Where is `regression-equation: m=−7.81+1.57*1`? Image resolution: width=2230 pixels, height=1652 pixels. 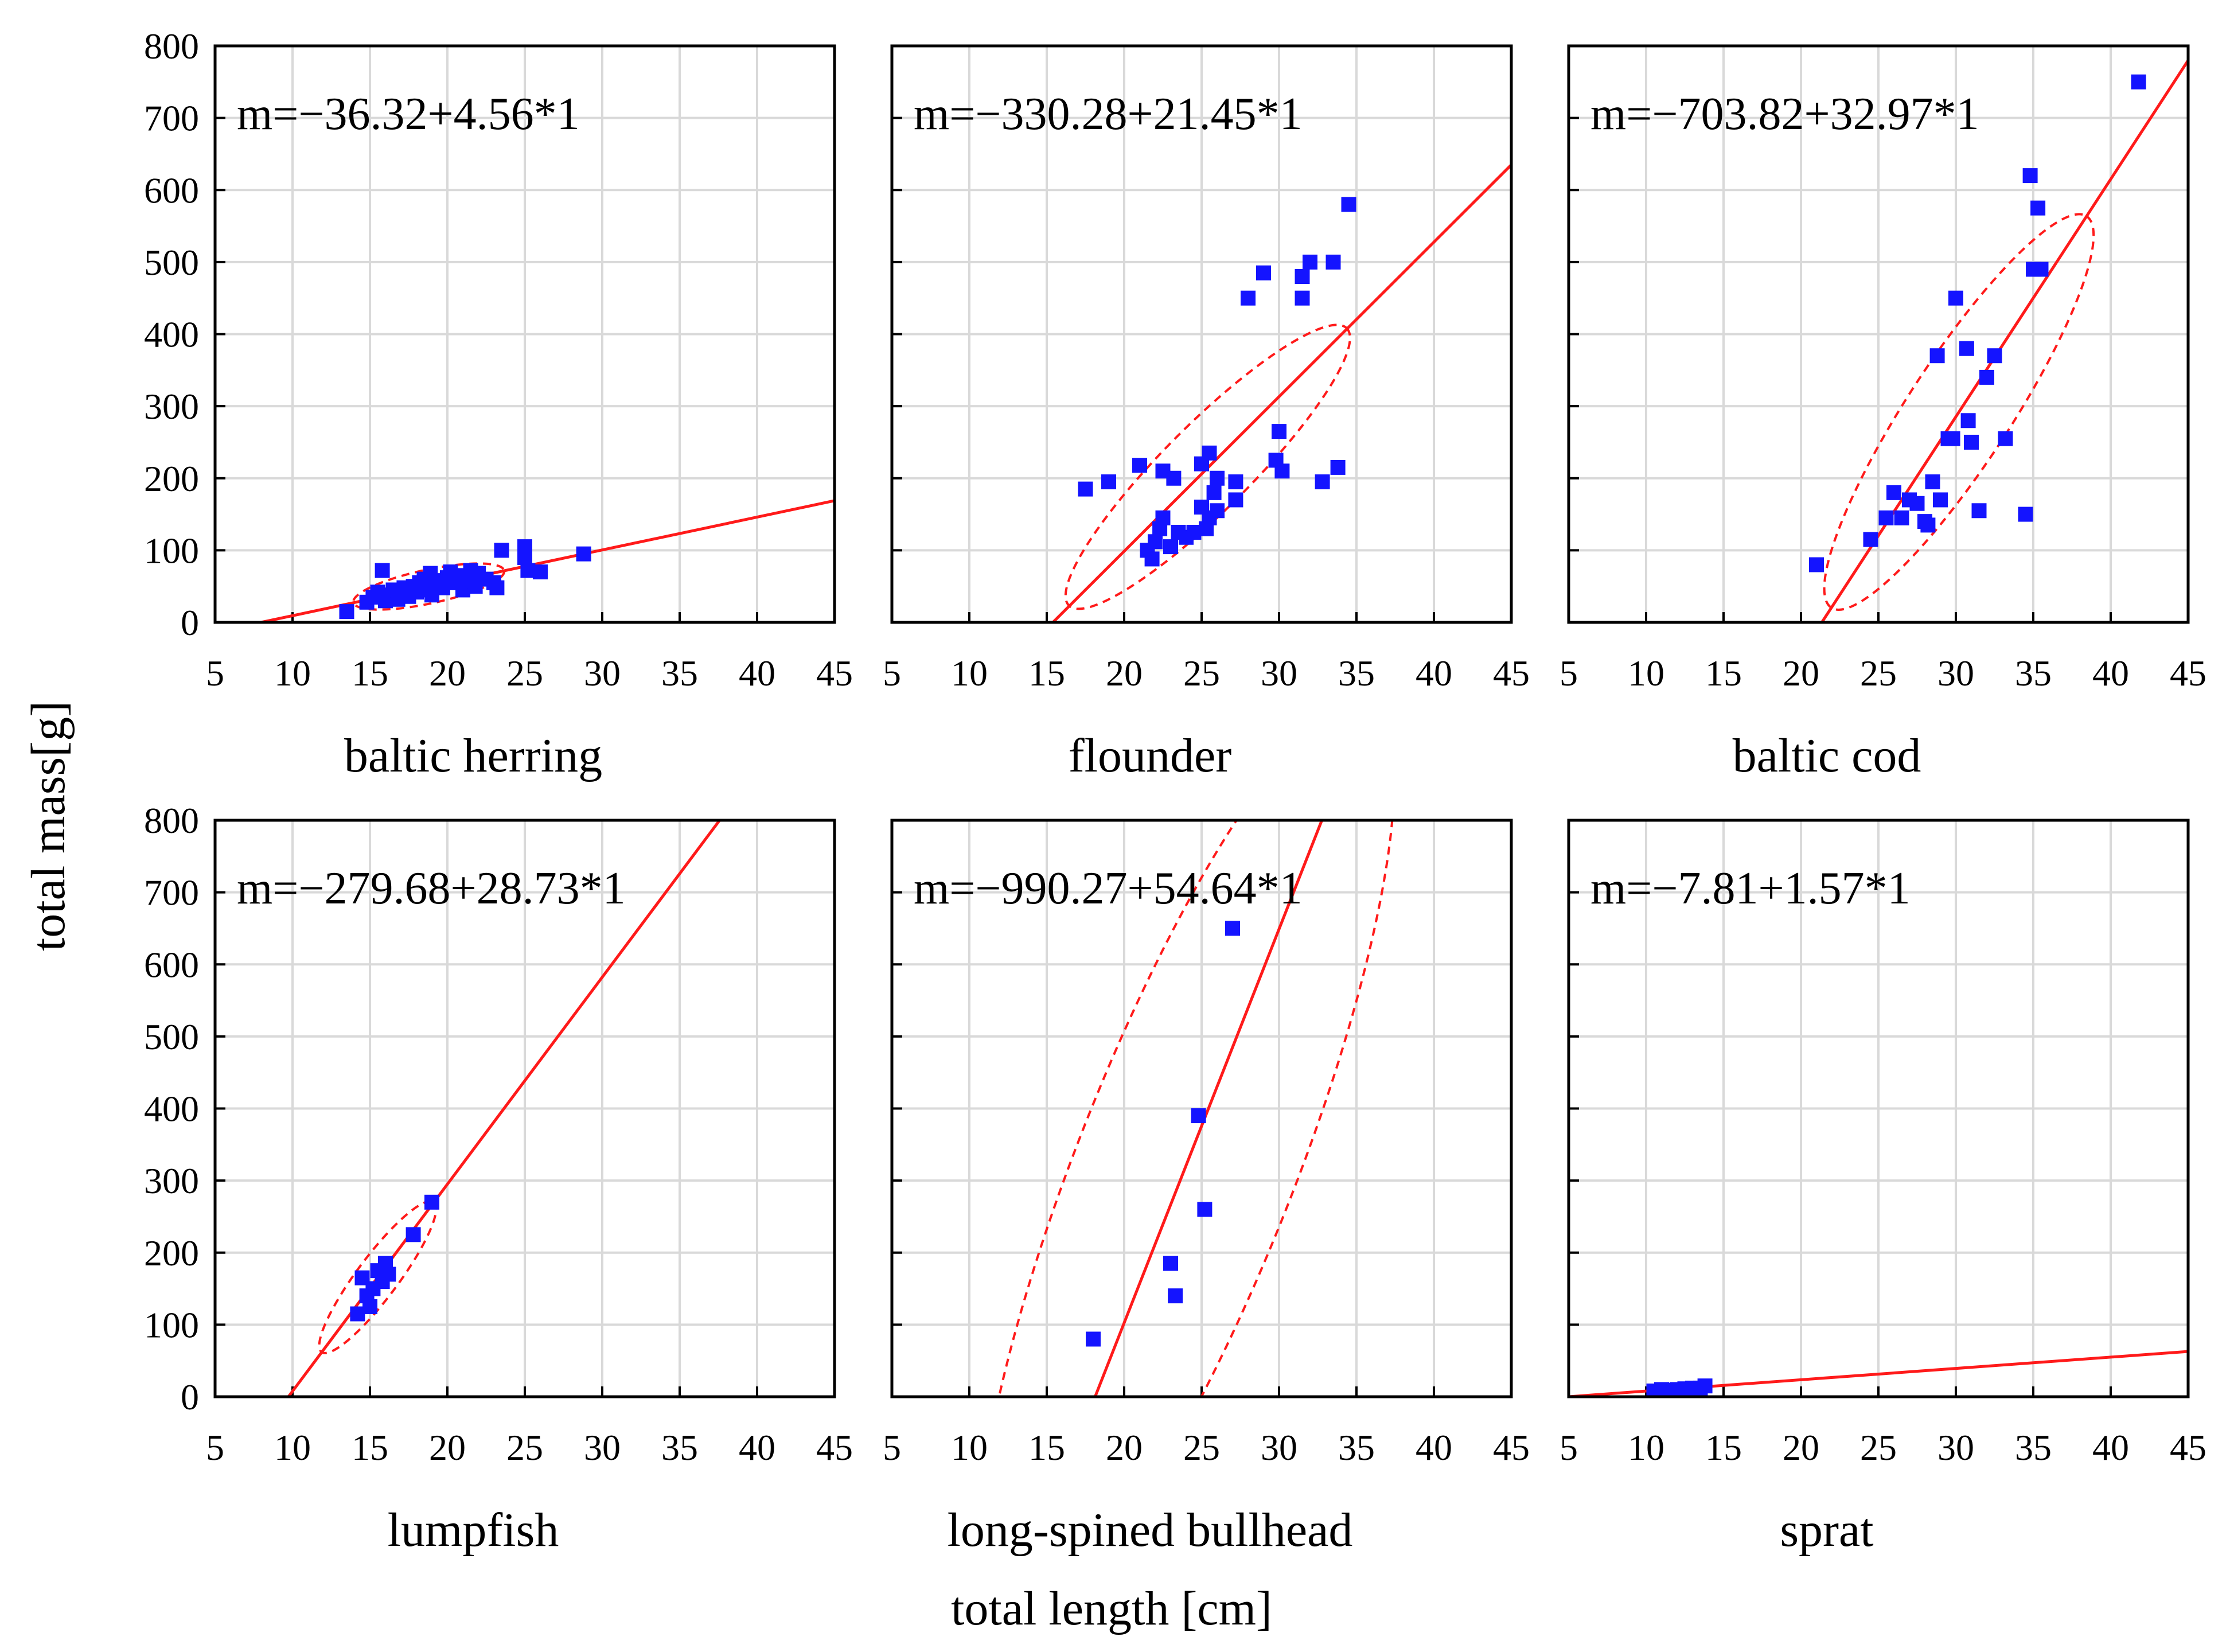 regression-equation: m=−7.81+1.57*1 is located at coordinates (1750, 888).